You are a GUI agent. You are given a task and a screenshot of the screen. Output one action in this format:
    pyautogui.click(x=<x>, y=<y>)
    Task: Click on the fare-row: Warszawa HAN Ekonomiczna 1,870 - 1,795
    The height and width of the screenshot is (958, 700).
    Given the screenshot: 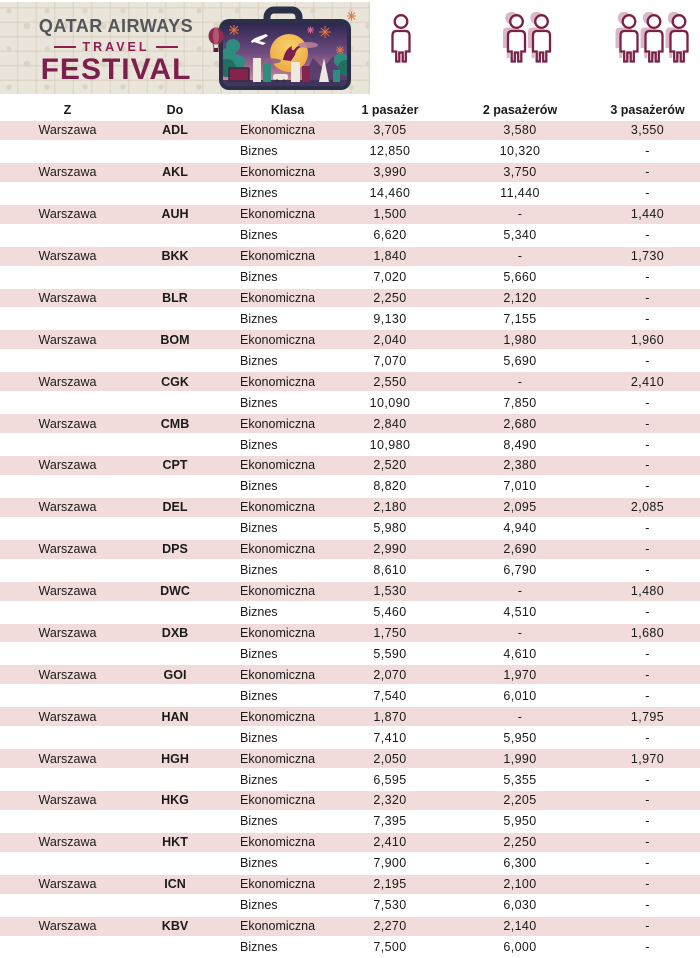 What is the action you would take?
    pyautogui.click(x=350, y=717)
    